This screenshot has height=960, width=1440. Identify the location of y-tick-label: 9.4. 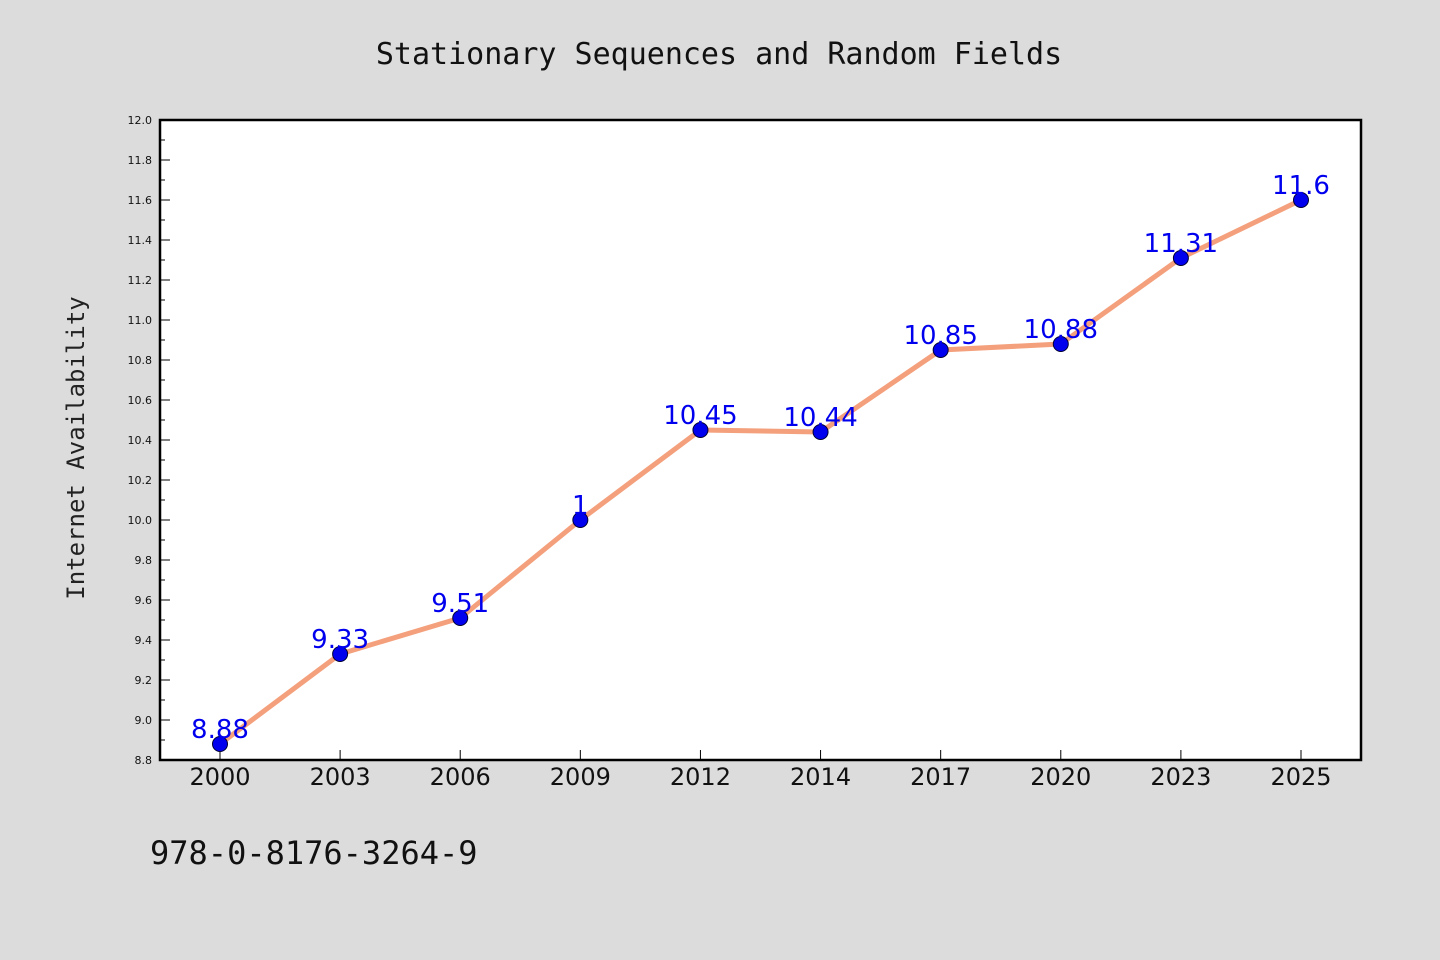
(144, 640).